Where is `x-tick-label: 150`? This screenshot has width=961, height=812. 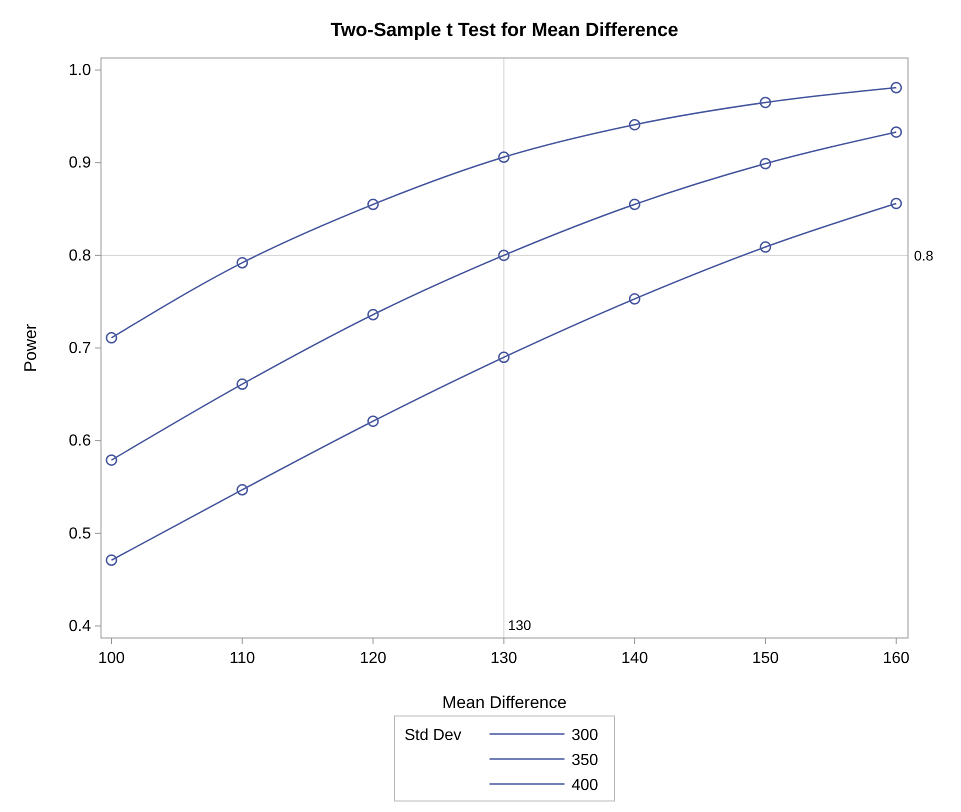
x-tick-label: 150 is located at coordinates (765, 658).